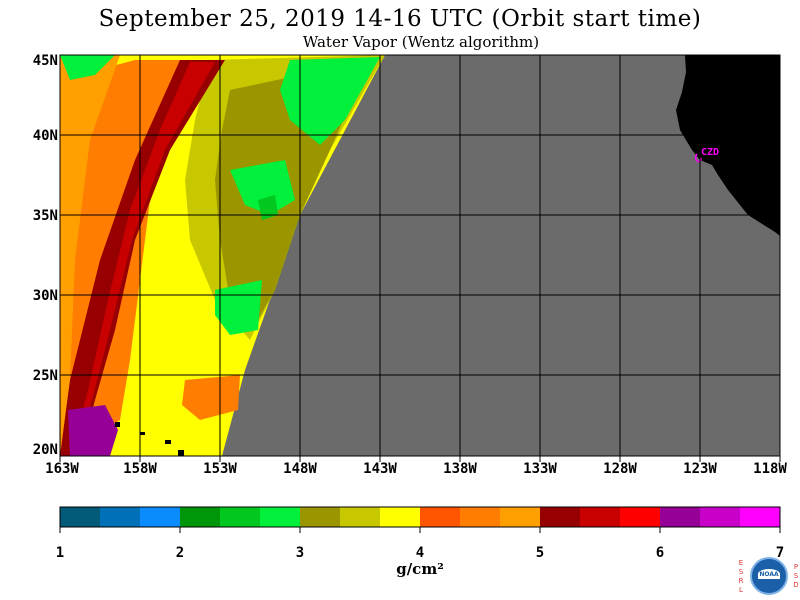 This screenshot has height=600, width=800. Describe the element at coordinates (540, 469) in the screenshot. I see `lon-label-133w: 133W` at that location.